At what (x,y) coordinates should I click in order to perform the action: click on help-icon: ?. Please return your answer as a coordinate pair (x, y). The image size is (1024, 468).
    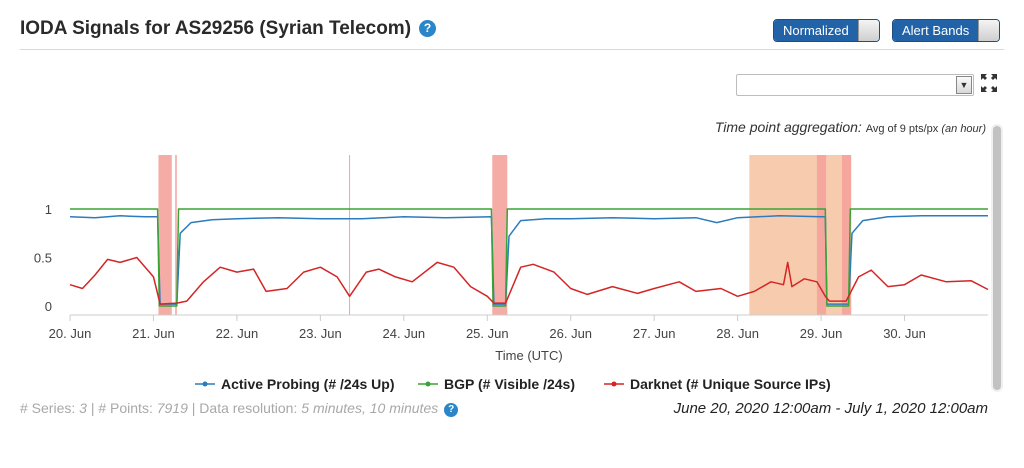
    Looking at the image, I should click on (428, 28).